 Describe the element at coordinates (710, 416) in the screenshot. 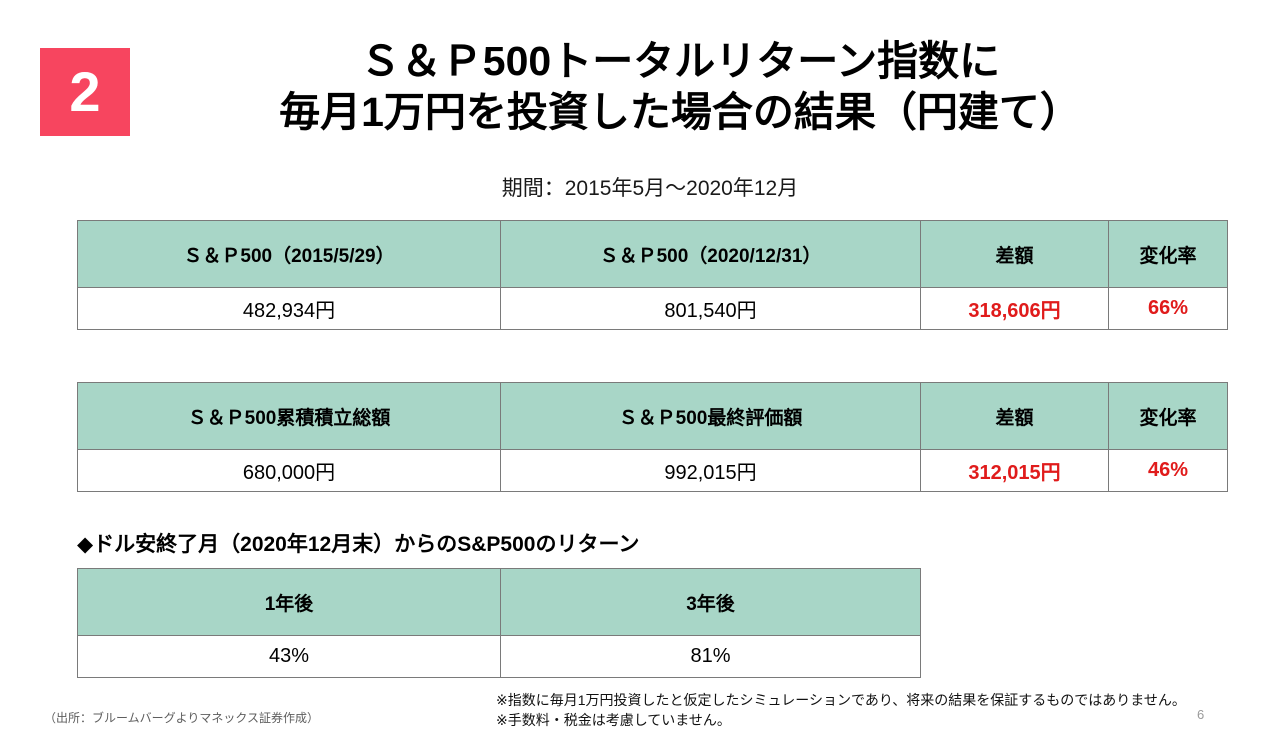

I see `table2-header-final-value: Ｓ＆Ｐ500最終評価額` at that location.